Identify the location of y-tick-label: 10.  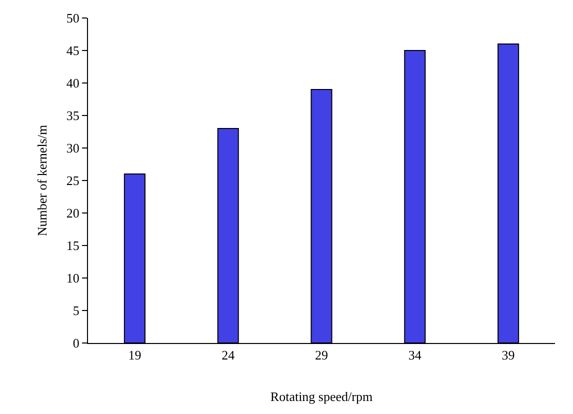
(73, 278).